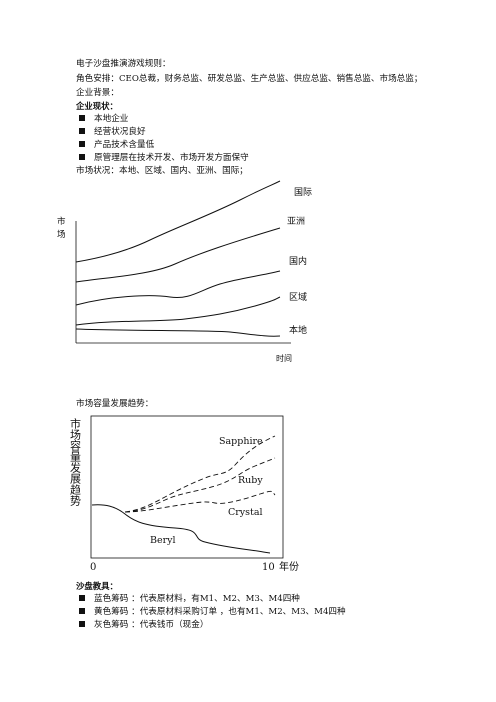 The width and height of the screenshot is (496, 702). What do you see at coordinates (116, 145) in the screenshot?
I see `status-item: 产品技术含量低` at bounding box center [116, 145].